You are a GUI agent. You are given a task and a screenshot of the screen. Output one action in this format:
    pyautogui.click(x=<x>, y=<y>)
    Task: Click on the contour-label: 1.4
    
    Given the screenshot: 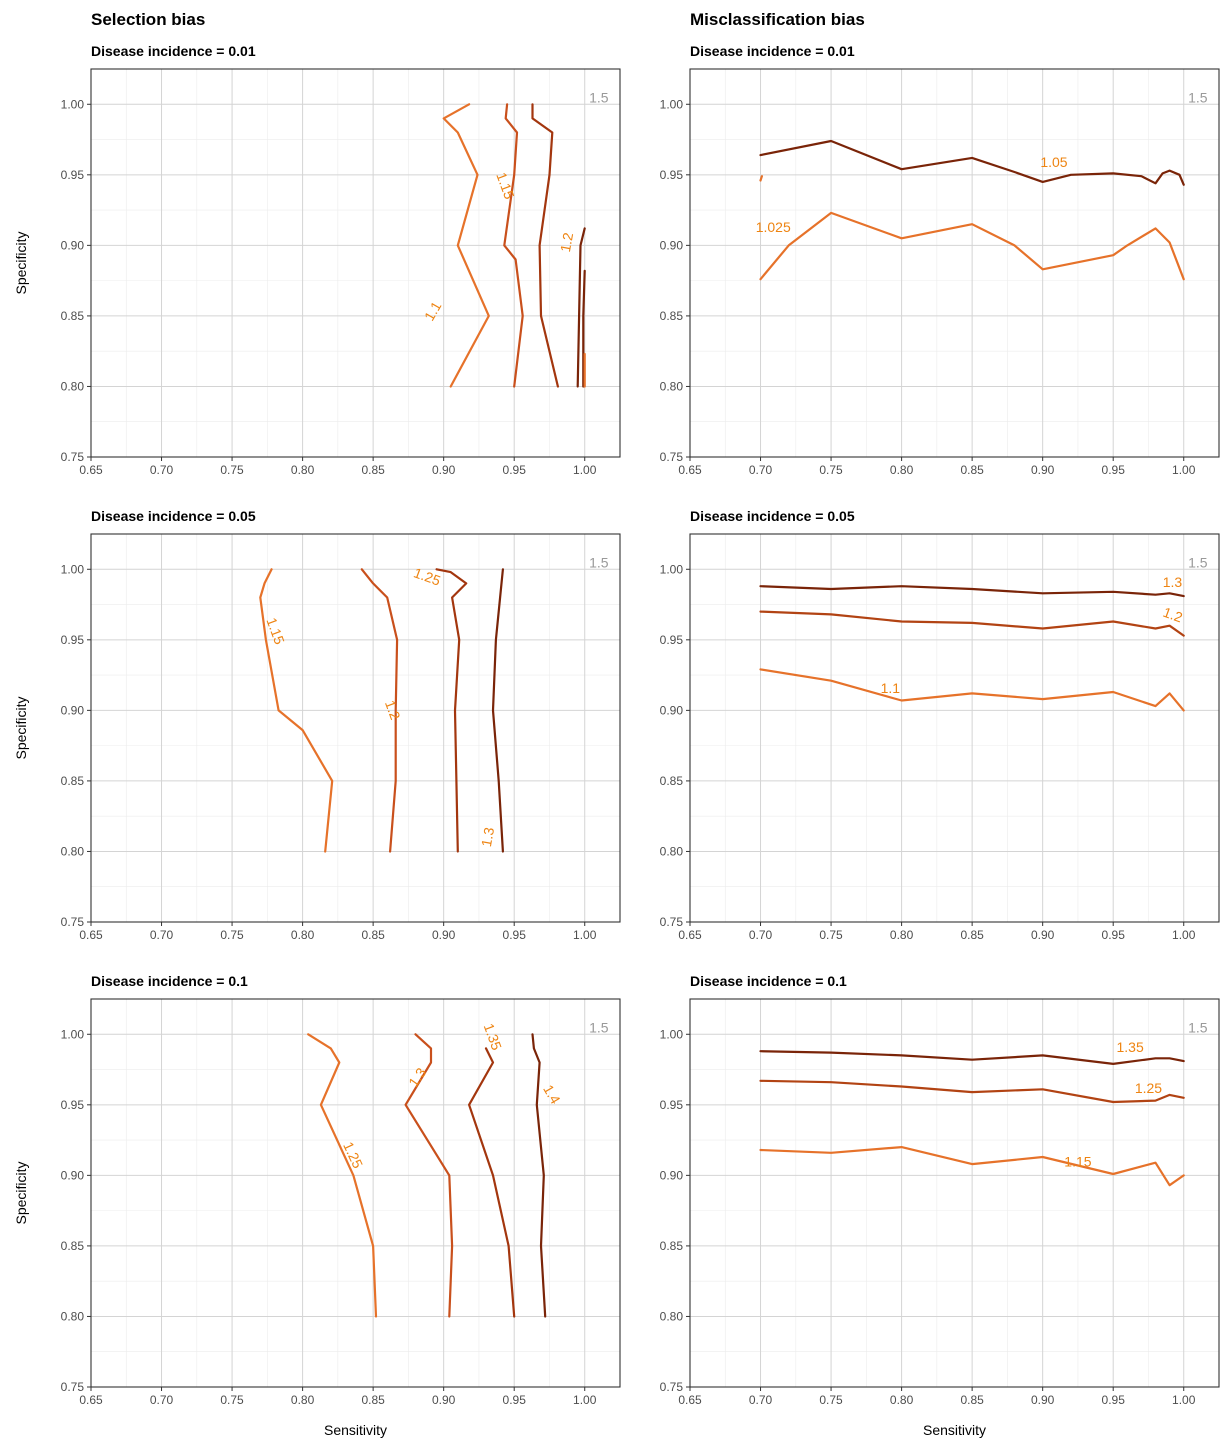 What is the action you would take?
    pyautogui.click(x=552, y=1094)
    